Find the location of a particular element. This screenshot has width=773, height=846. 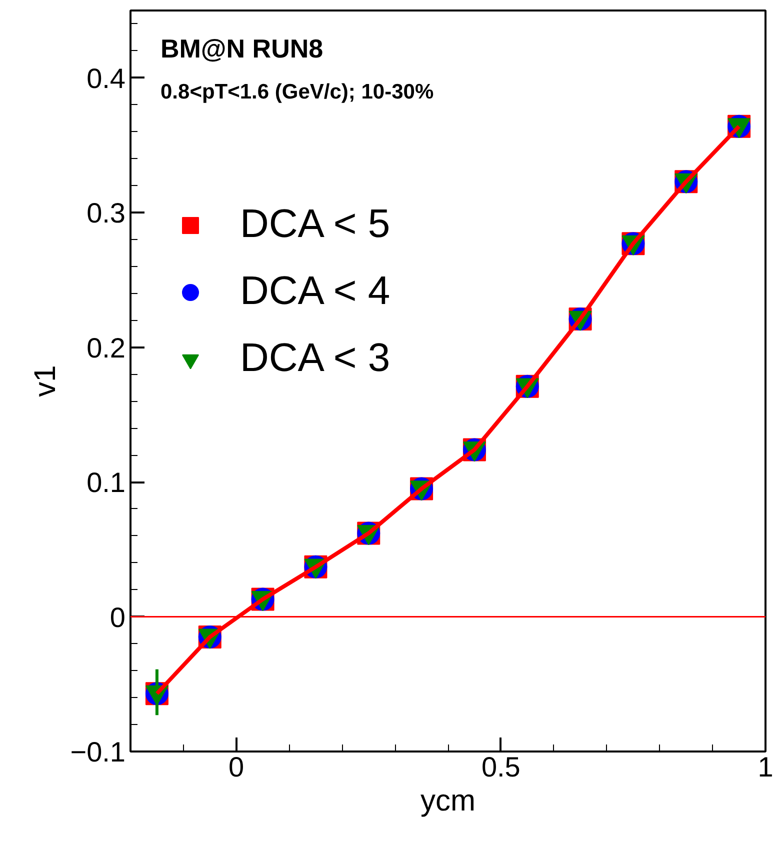

x-tick-label: 0 is located at coordinates (236, 767).